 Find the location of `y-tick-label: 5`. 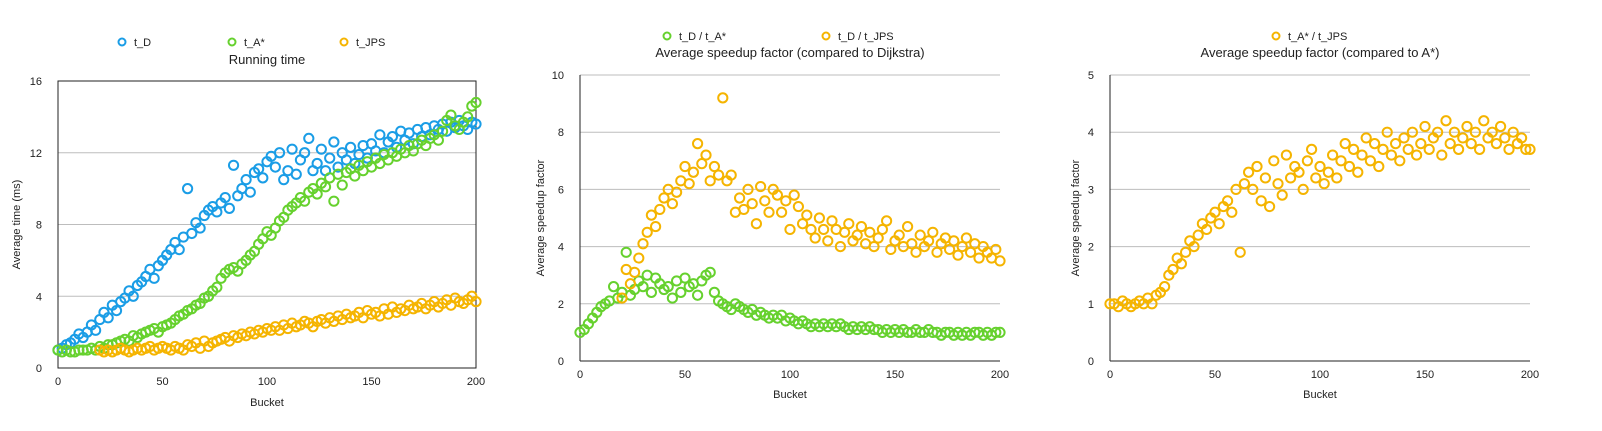

y-tick-label: 5 is located at coordinates (1091, 76).